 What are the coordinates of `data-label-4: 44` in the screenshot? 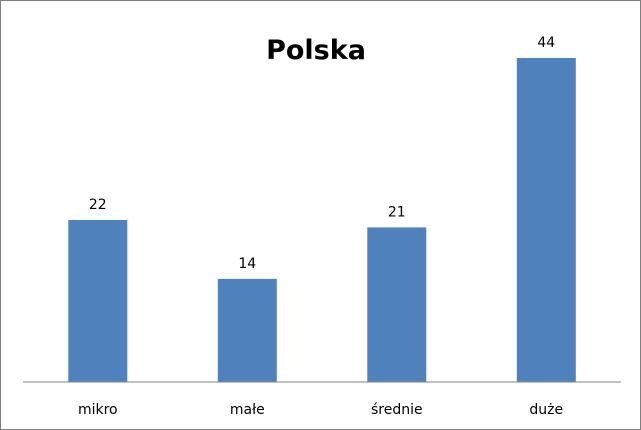 It's located at (546, 43).